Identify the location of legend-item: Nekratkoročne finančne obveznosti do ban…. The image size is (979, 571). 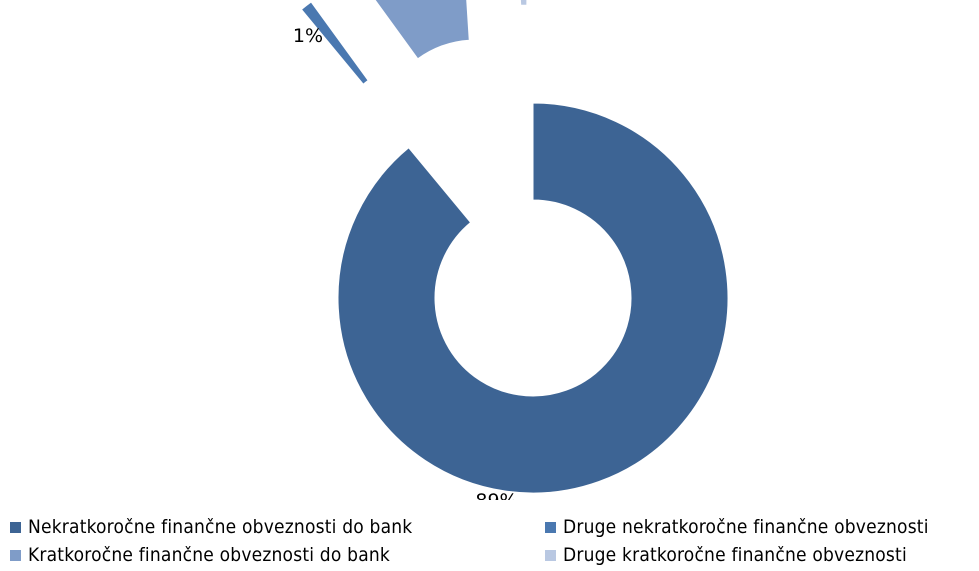
(211, 527).